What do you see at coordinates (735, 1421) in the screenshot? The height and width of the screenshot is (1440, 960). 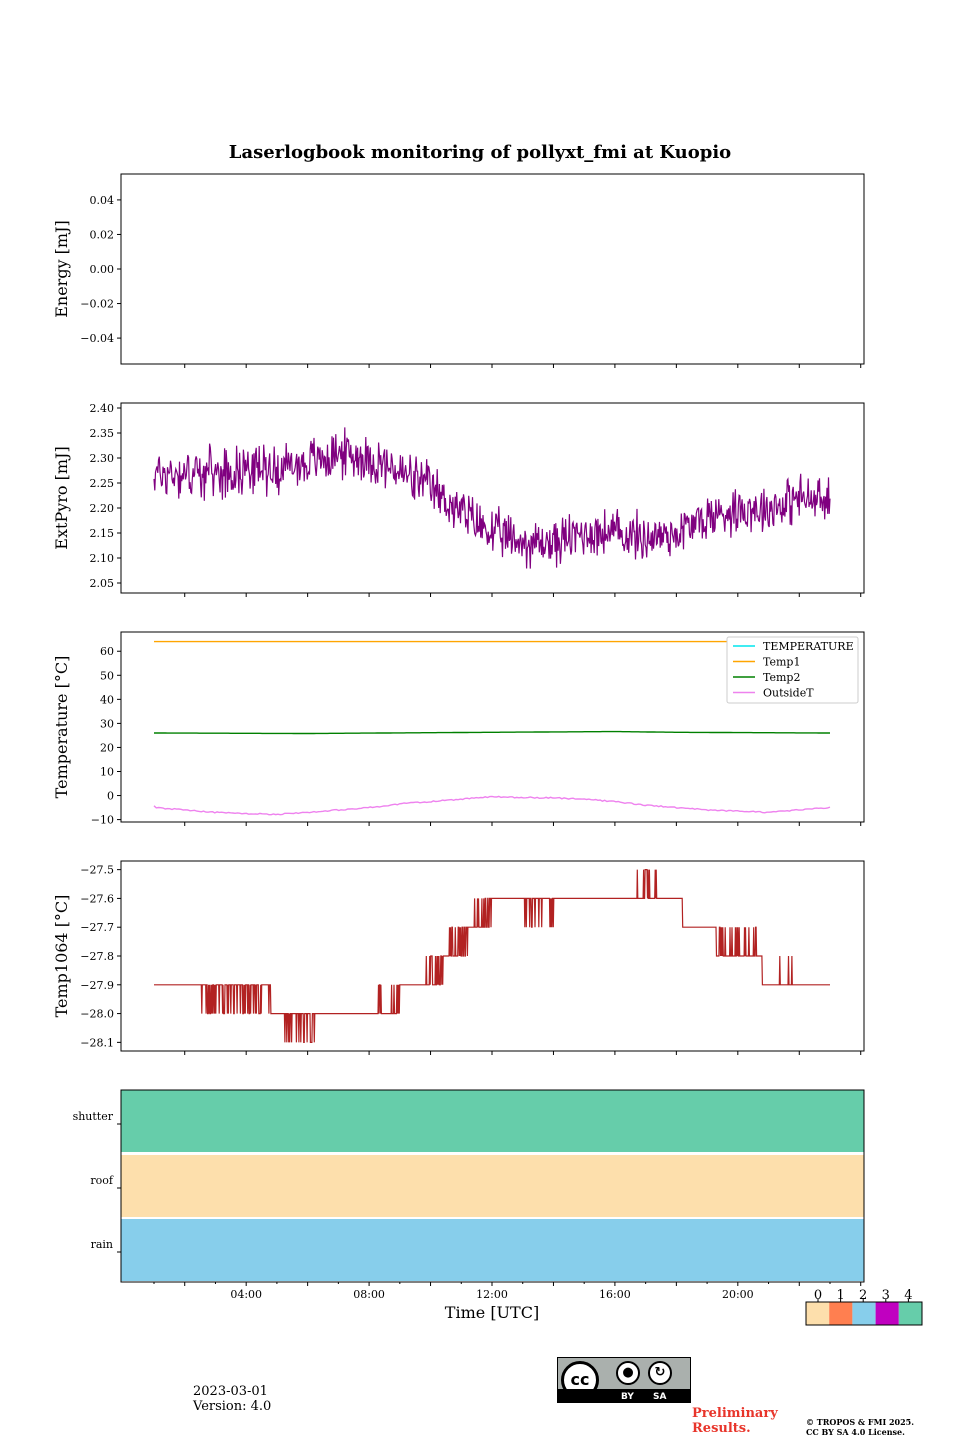 I see `preliminary-results-note: Preliminary Results.` at bounding box center [735, 1421].